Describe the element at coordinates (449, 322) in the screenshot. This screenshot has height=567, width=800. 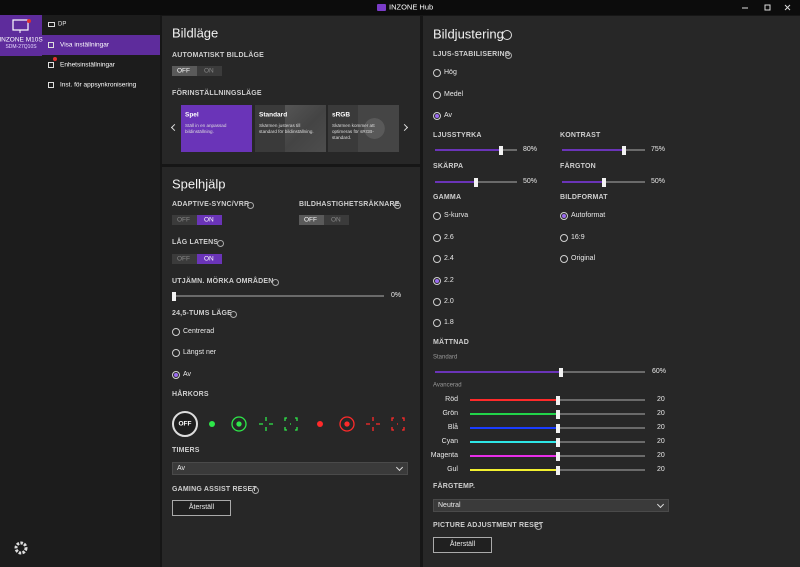
I see `radio-label: 1.8` at that location.